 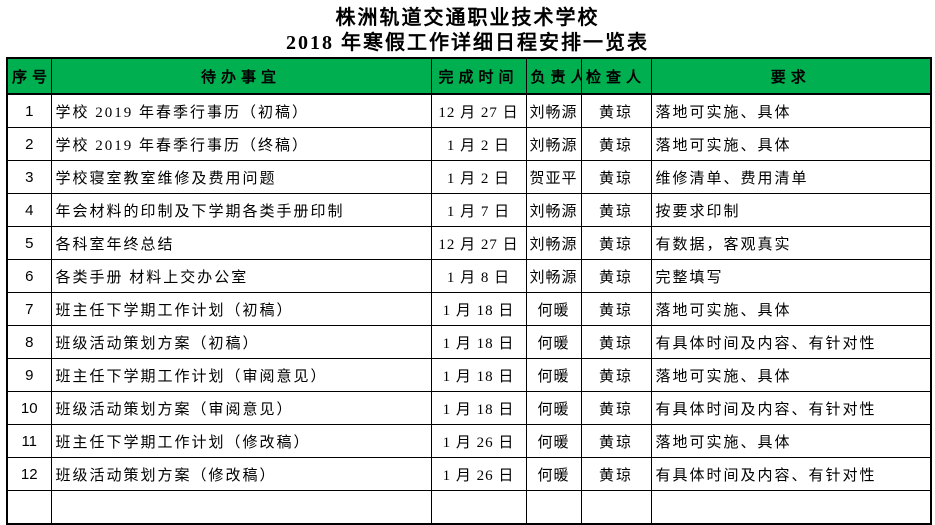 I want to click on cell-owner: 贺亚平, so click(x=553, y=177).